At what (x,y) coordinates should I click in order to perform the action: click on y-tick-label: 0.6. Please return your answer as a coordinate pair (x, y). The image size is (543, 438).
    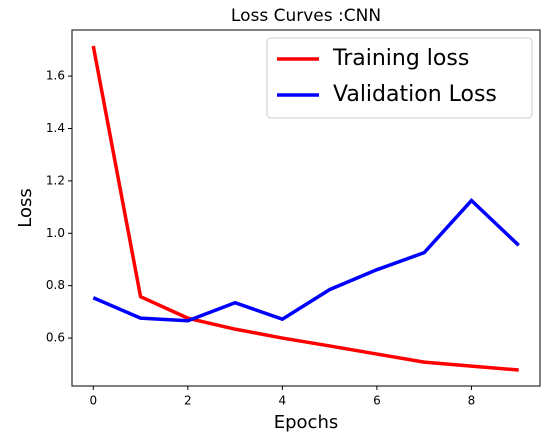
    Looking at the image, I should click on (55, 338).